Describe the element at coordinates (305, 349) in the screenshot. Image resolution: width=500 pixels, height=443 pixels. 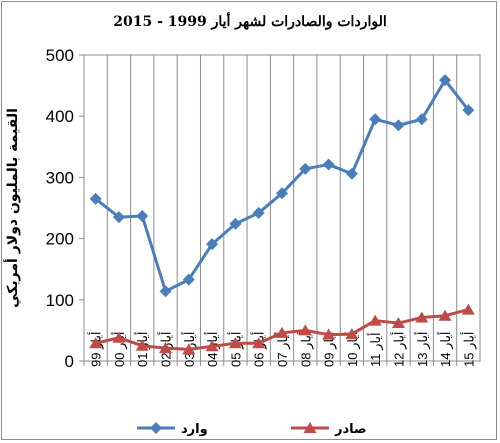
I see `x-tick-label: أيار 08` at that location.